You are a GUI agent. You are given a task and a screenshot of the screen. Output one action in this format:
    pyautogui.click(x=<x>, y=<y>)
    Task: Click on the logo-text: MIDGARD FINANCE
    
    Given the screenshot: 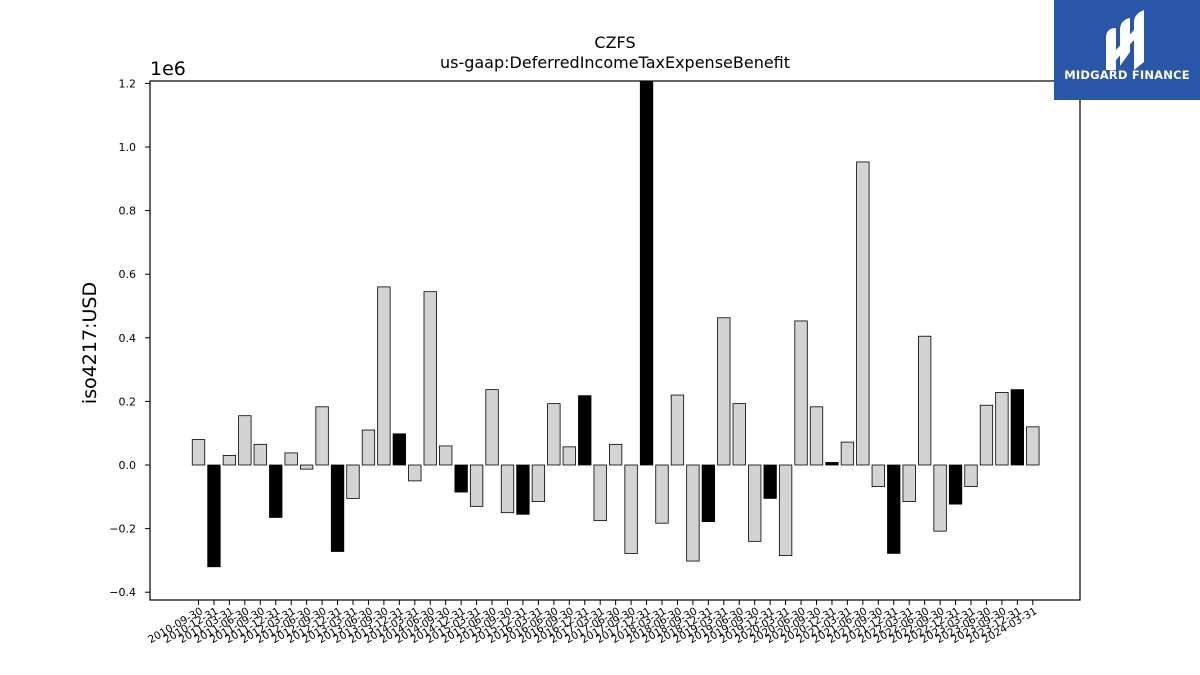 What is the action you would take?
    pyautogui.click(x=1127, y=75)
    